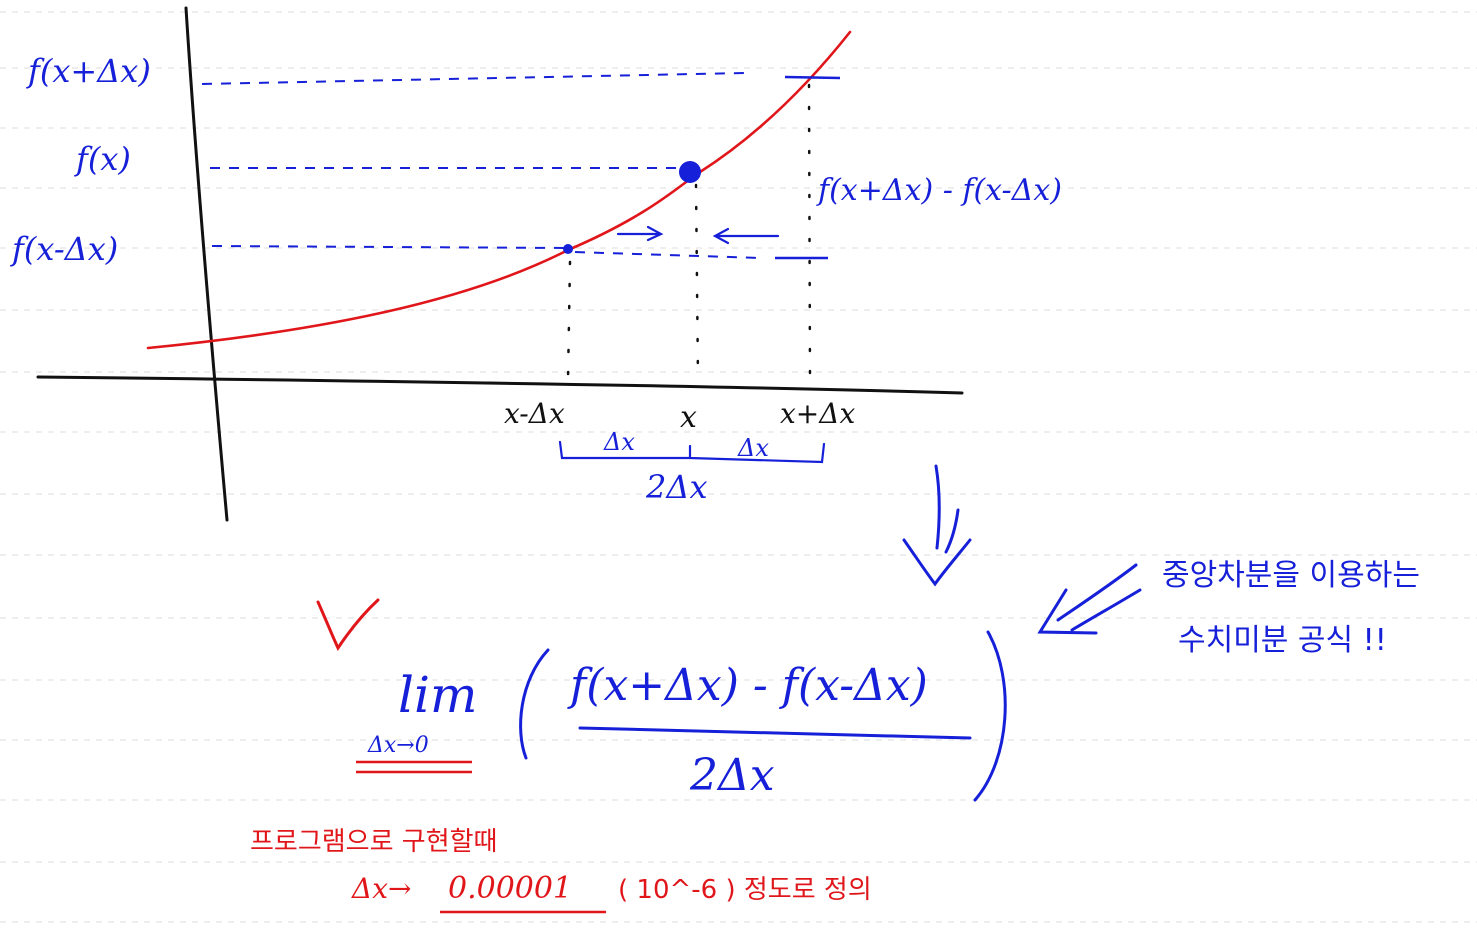 This screenshot has height=932, width=1477. I want to click on y-axis, so click(206, 264).